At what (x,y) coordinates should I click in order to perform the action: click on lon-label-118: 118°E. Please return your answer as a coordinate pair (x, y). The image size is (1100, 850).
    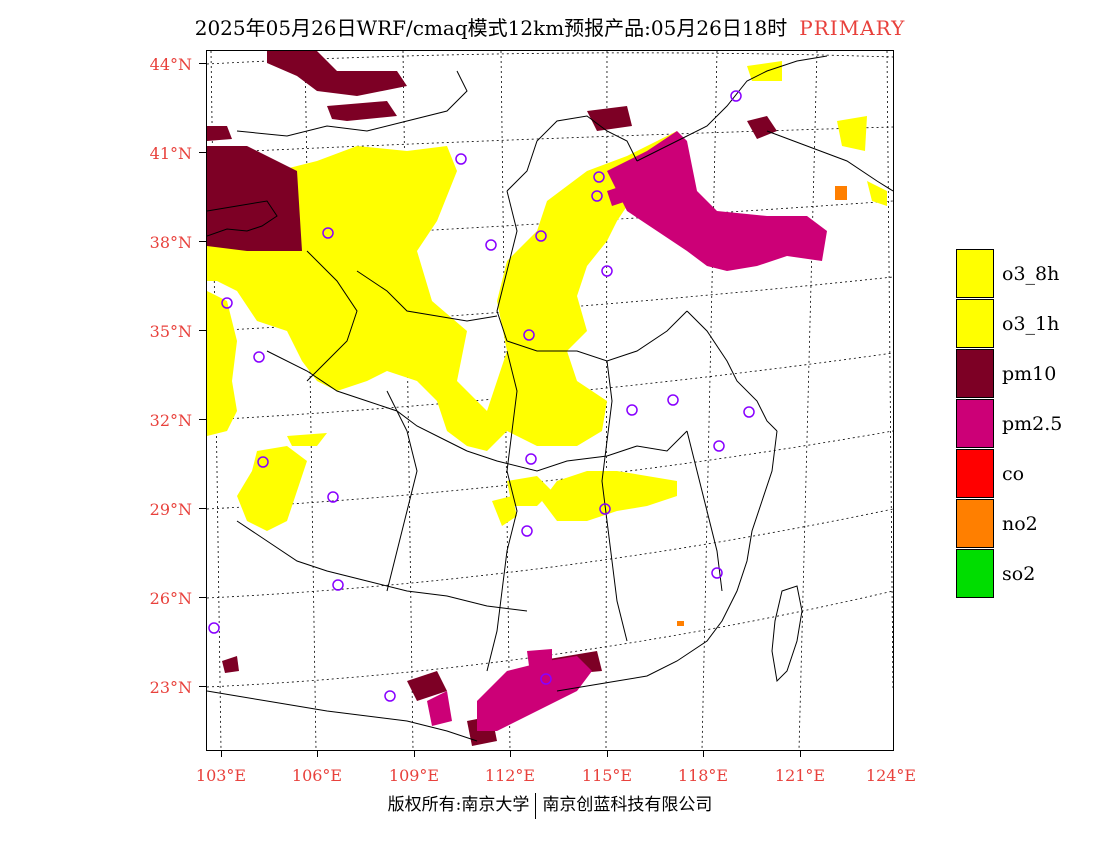
    Looking at the image, I should click on (703, 775).